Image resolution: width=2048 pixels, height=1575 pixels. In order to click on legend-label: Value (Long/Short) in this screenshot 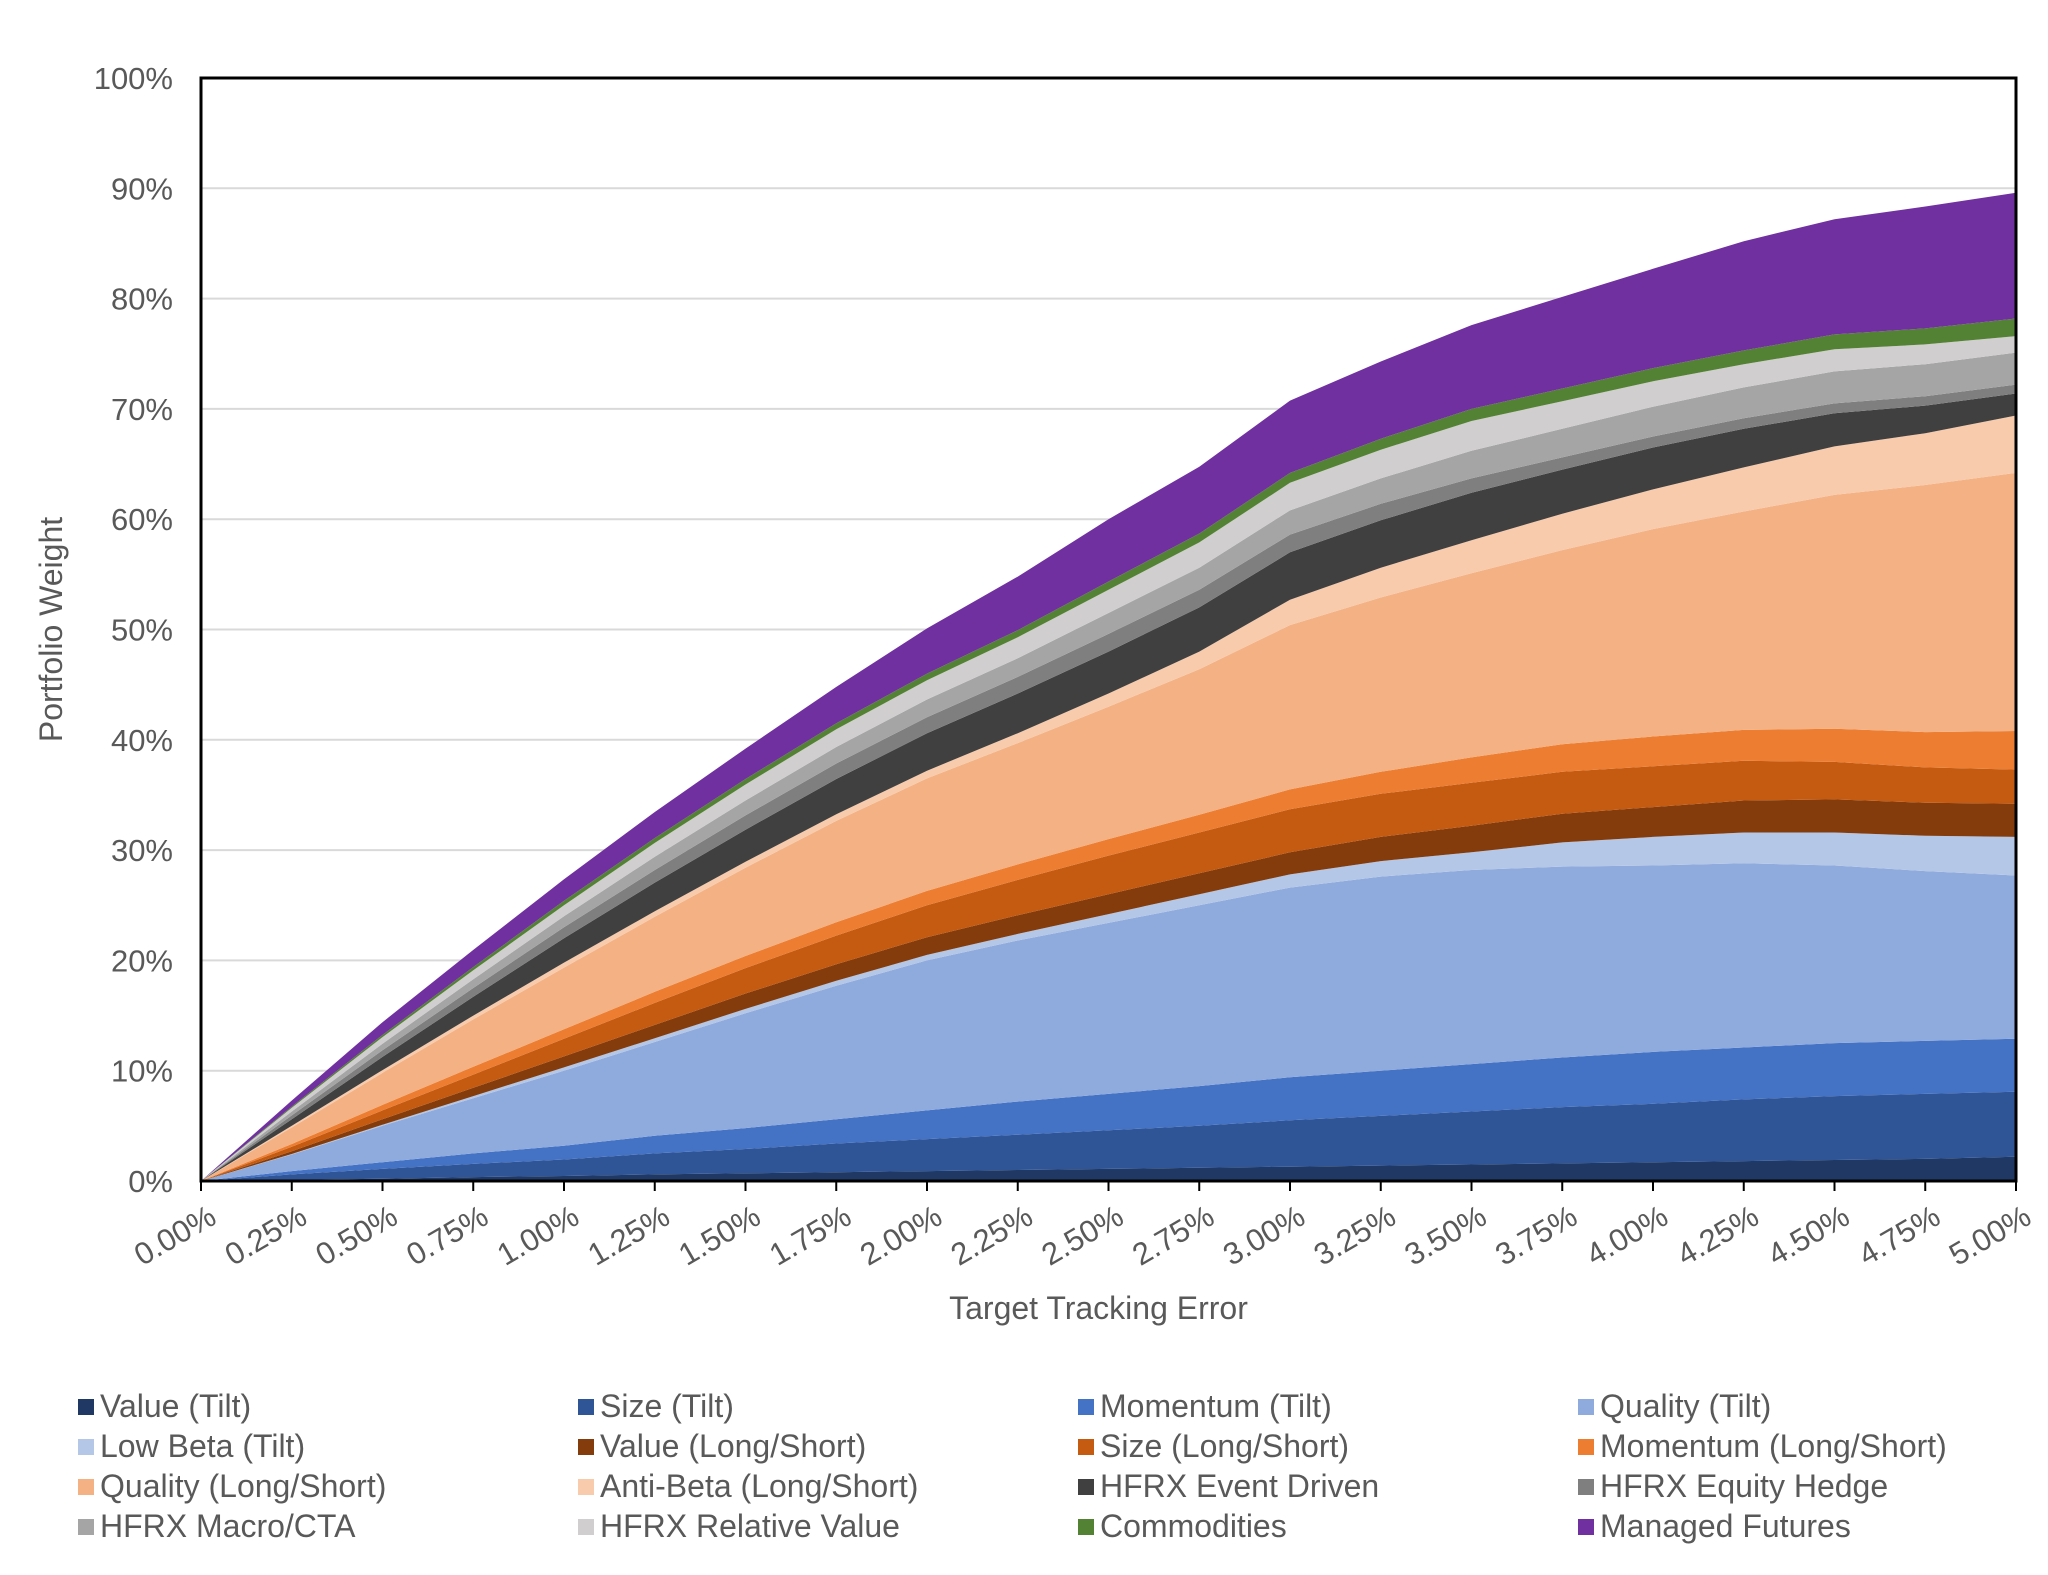, I will do `click(733, 1446)`.